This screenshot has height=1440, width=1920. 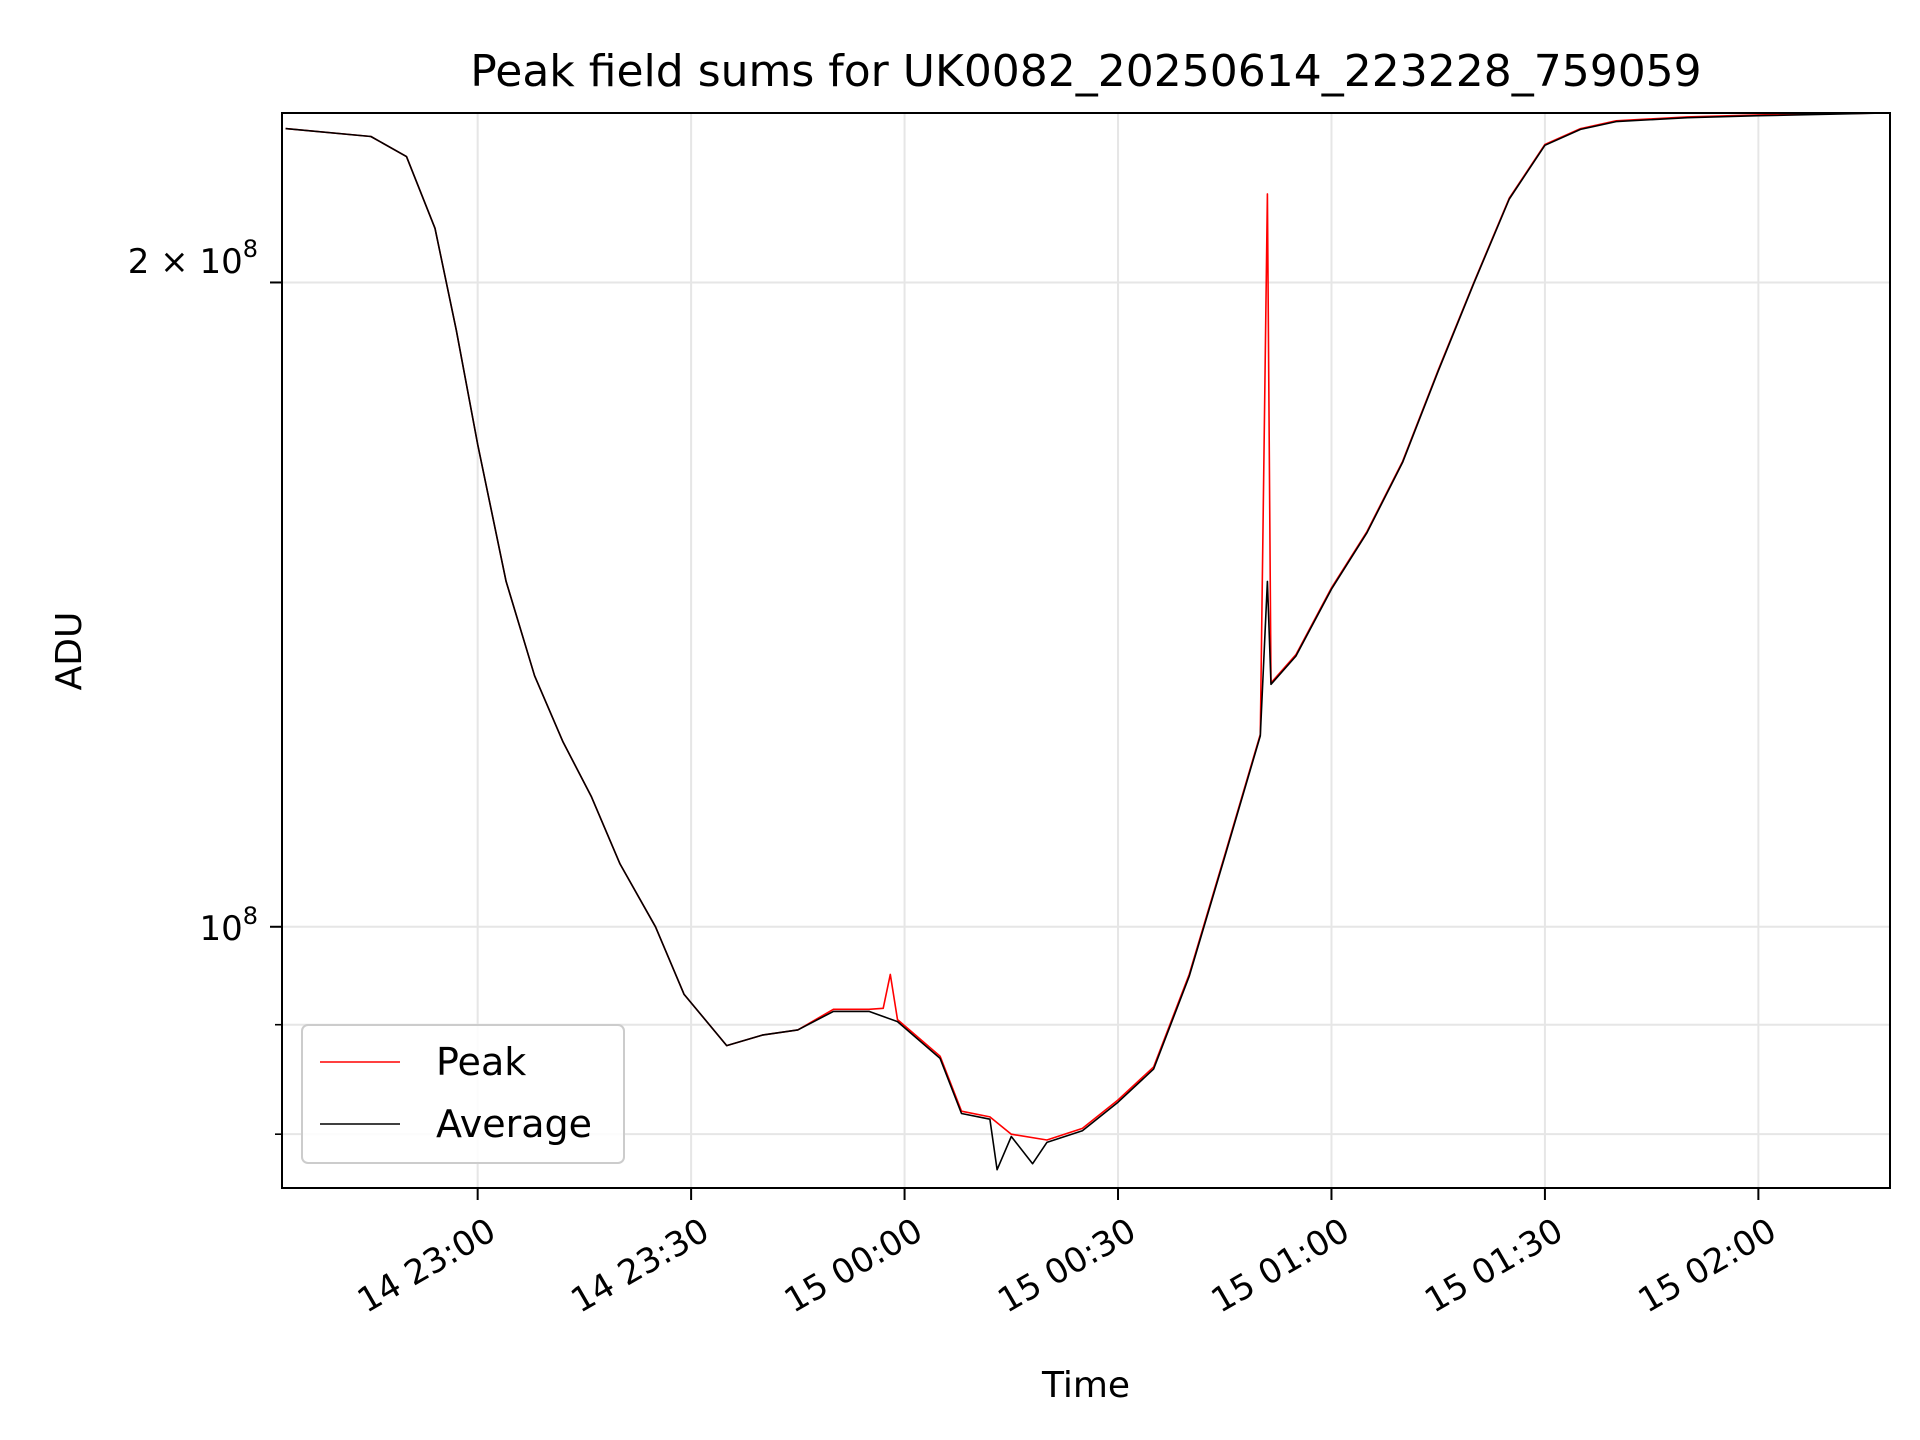 I want to click on y-tick-label-2e8: 2 × 108, so click(x=193, y=258).